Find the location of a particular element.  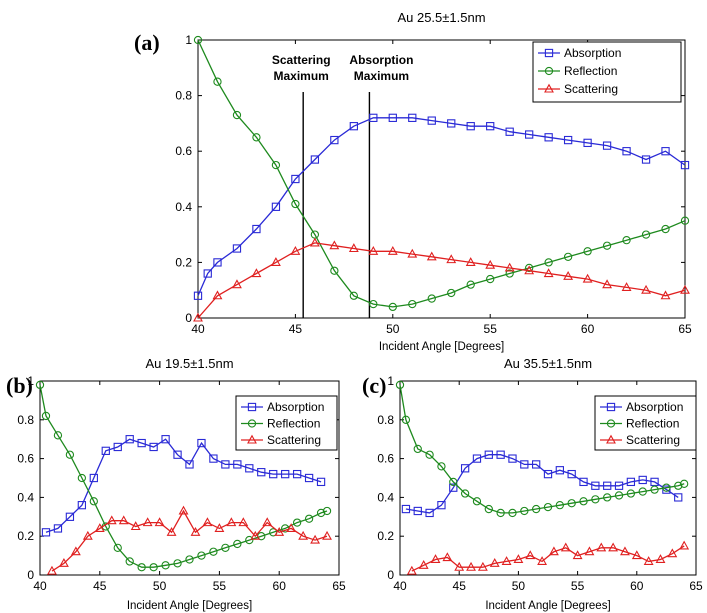

x-tick-label: 65 is located at coordinates (696, 586).